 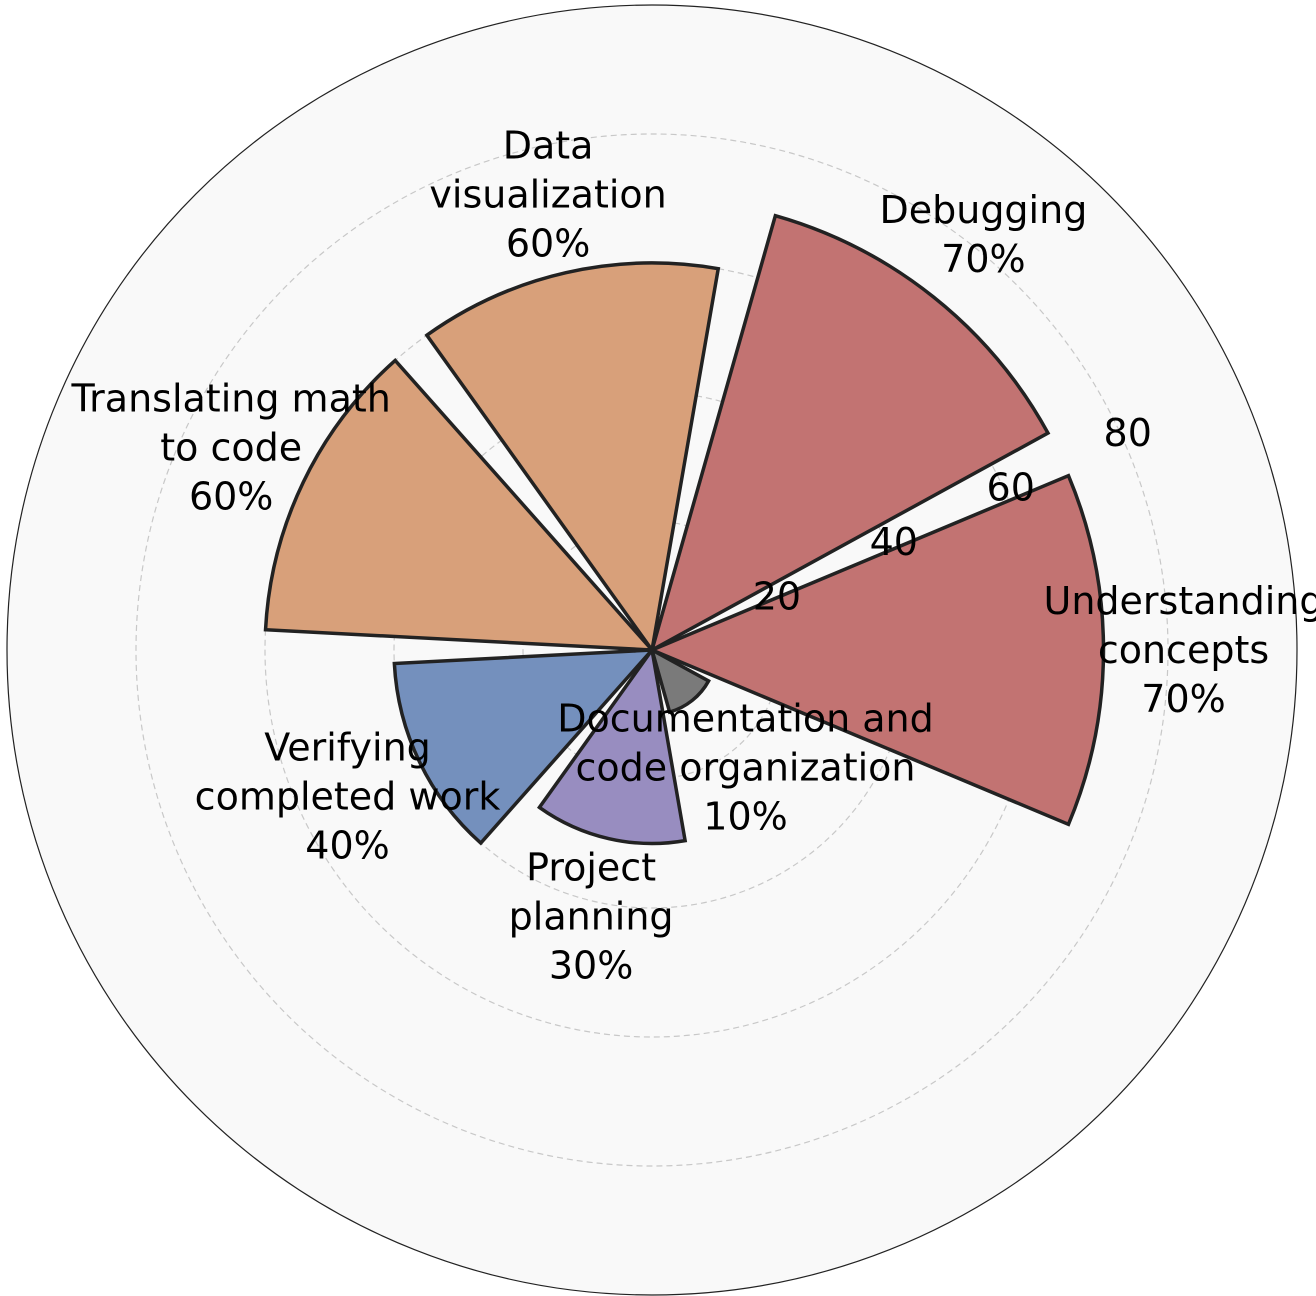 I want to click on tick-label-80: 80, so click(x=1128, y=433).